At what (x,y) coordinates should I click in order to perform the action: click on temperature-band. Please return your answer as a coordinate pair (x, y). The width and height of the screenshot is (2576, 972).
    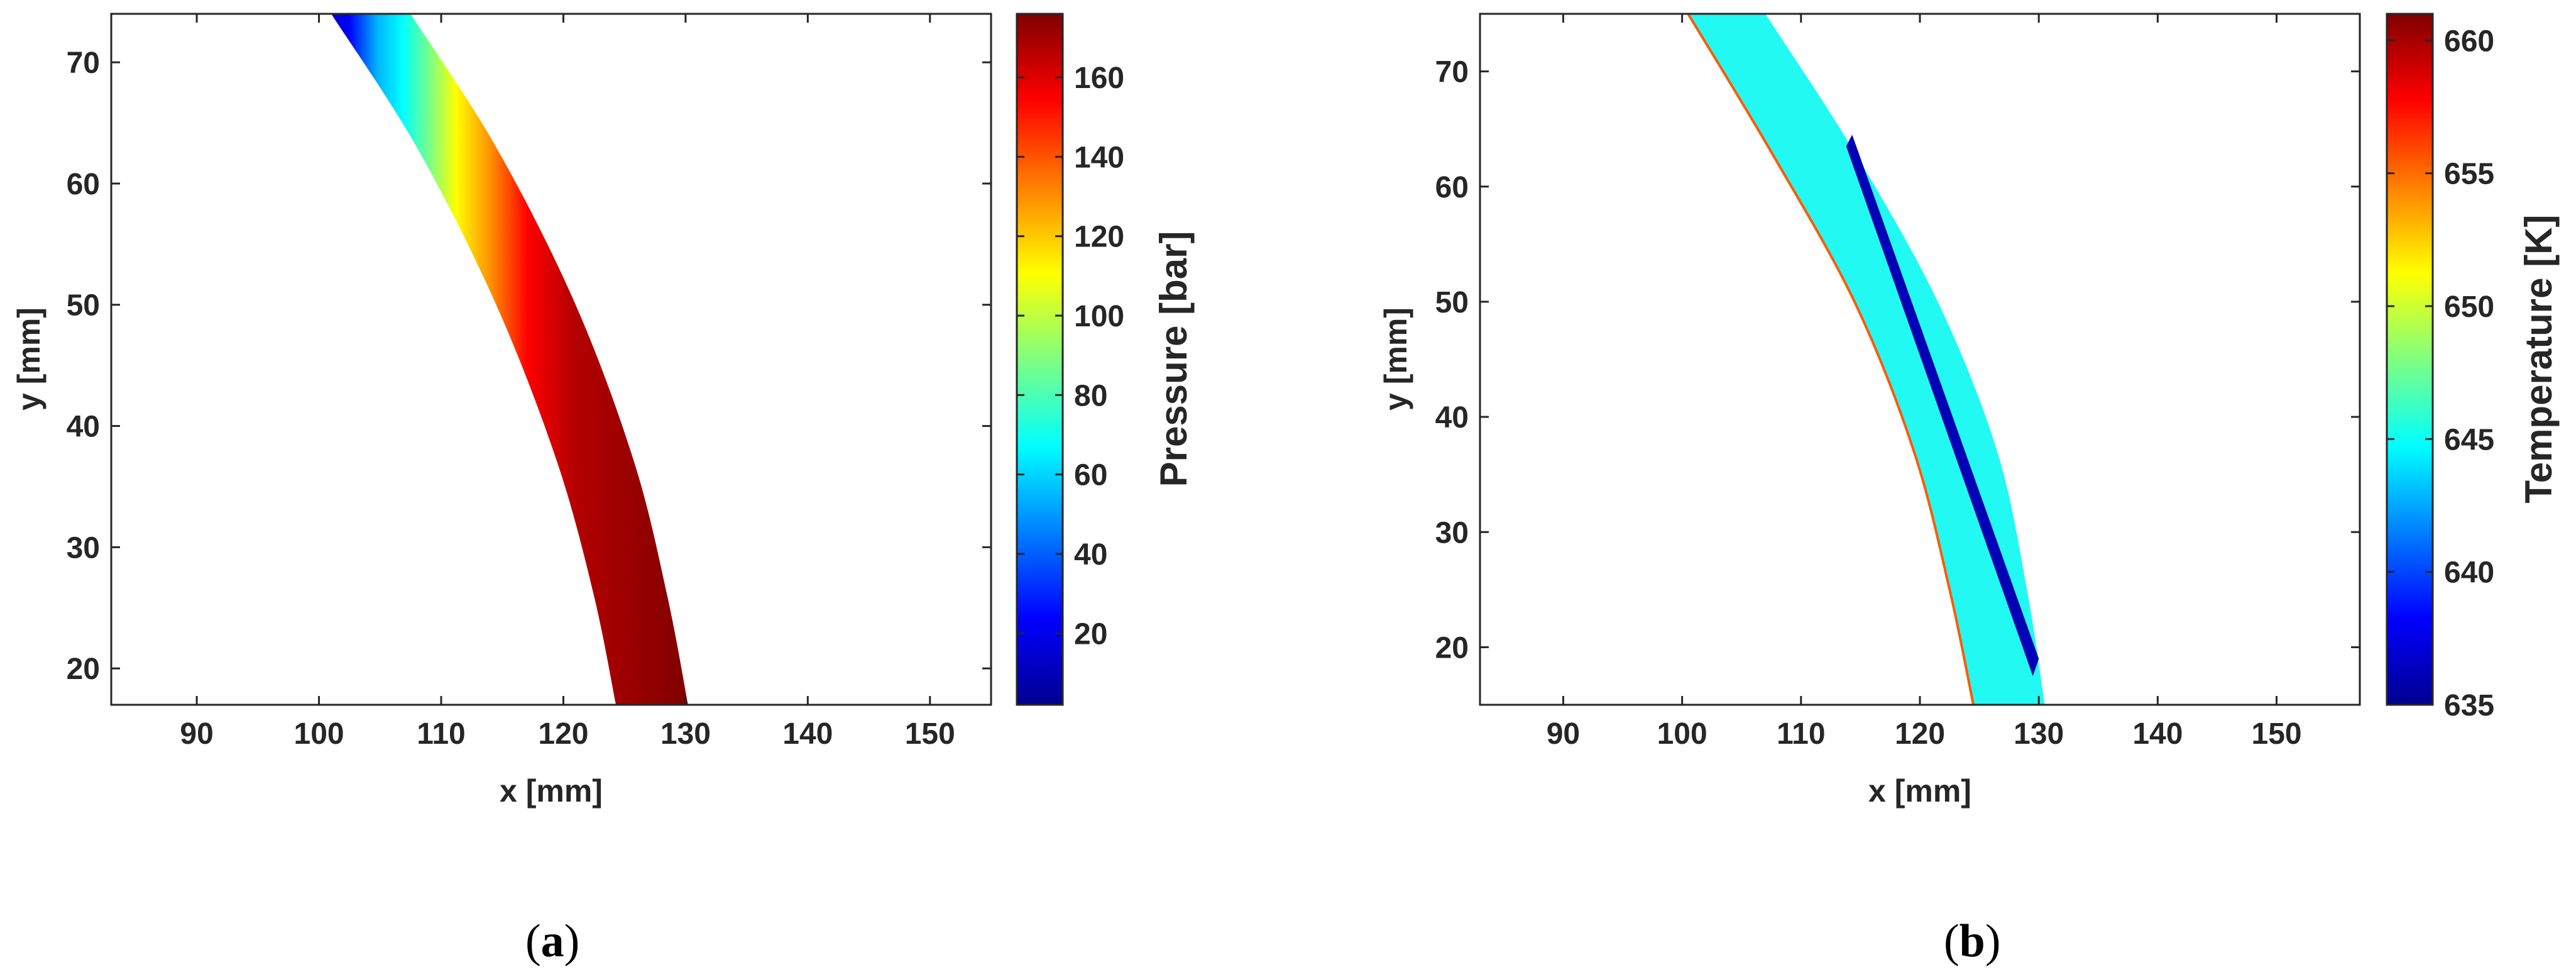
    Looking at the image, I should click on (1866, 360).